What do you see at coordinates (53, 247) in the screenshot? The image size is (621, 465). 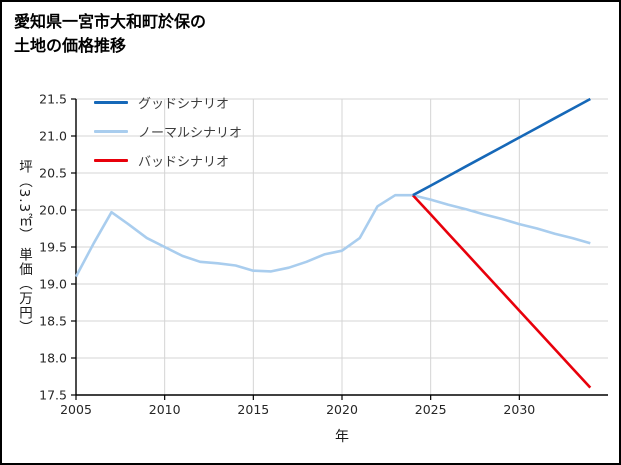 I see `svg-text: 19.5` at bounding box center [53, 247].